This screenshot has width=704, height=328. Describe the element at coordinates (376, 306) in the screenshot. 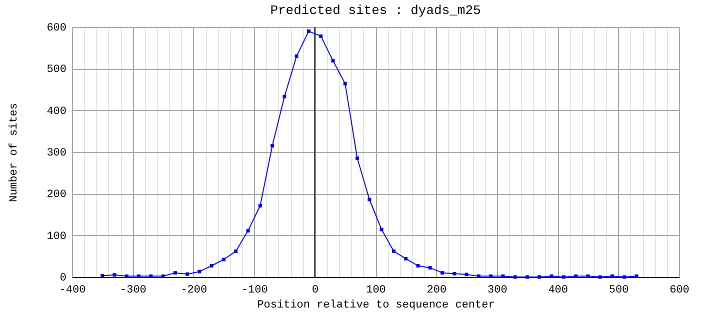

I see `x-axis-title: Position relative to sequence center` at that location.